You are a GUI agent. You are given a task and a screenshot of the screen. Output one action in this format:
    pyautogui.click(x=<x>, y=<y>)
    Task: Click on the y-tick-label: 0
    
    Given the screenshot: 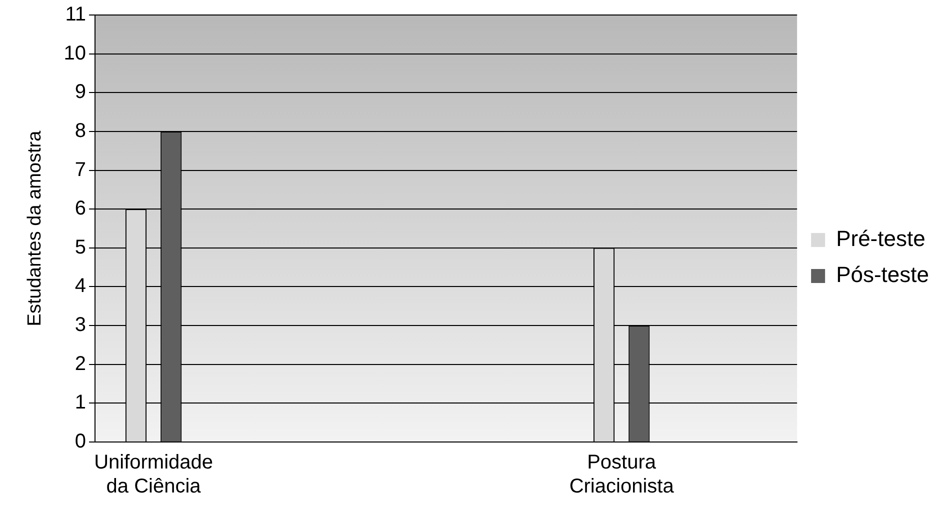 What is the action you would take?
    pyautogui.click(x=80, y=441)
    